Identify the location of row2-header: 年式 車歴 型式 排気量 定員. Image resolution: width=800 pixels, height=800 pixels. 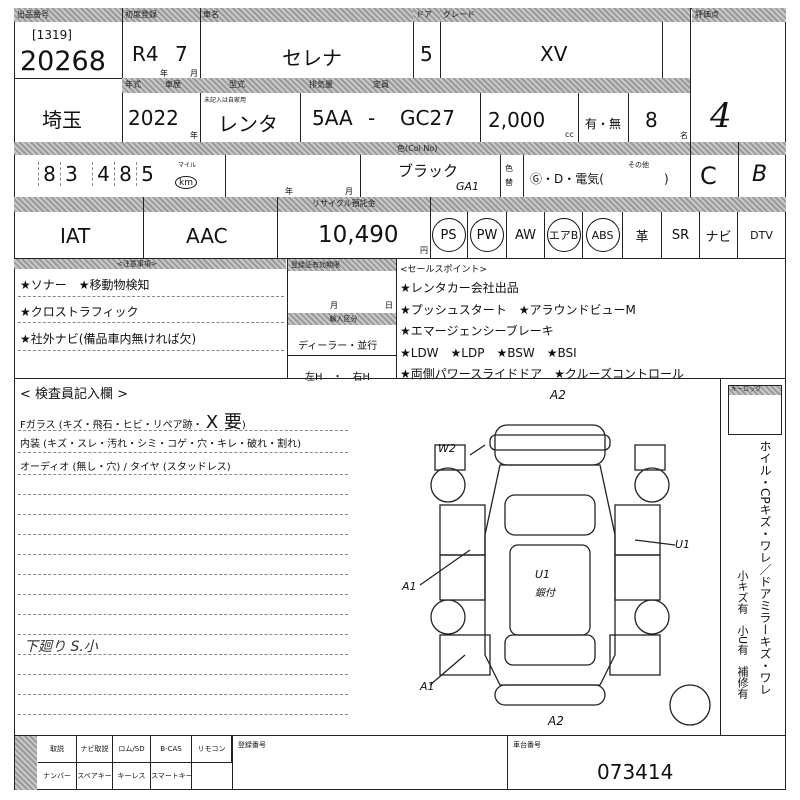
(406, 85).